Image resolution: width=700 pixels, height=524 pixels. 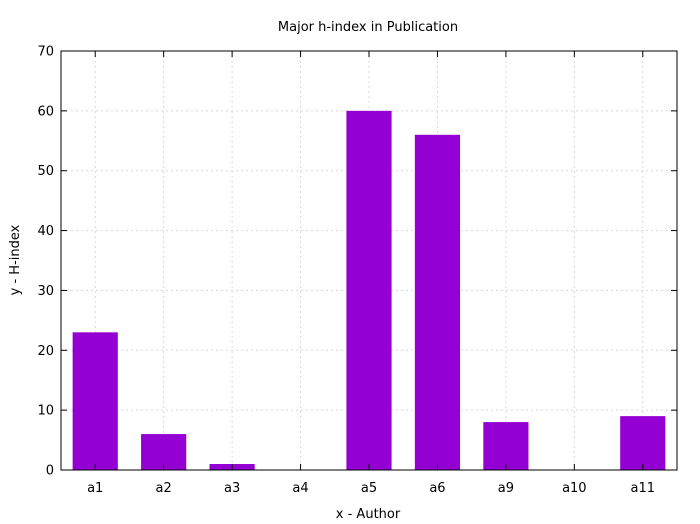 I want to click on bar-a6, so click(x=437, y=302).